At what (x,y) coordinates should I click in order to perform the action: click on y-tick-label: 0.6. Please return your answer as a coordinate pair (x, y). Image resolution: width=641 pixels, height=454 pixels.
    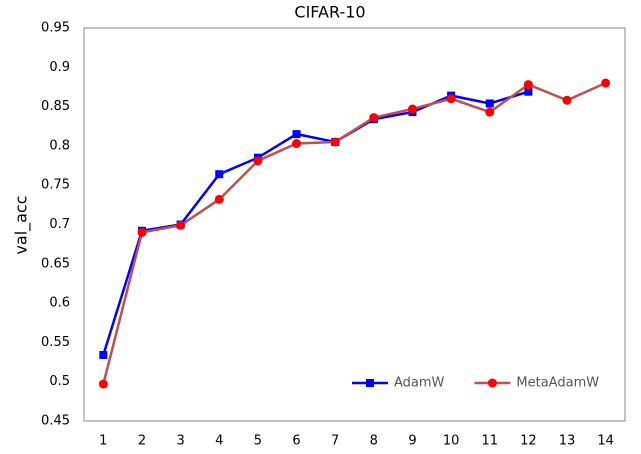
    Looking at the image, I should click on (59, 303).